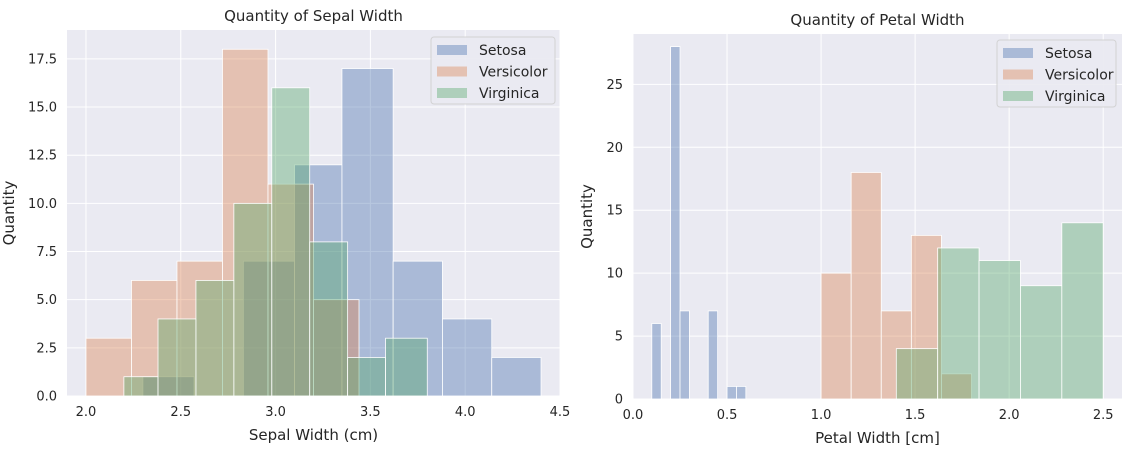 The height and width of the screenshot is (452, 1143). I want to click on y-tick-label: 5, so click(619, 337).